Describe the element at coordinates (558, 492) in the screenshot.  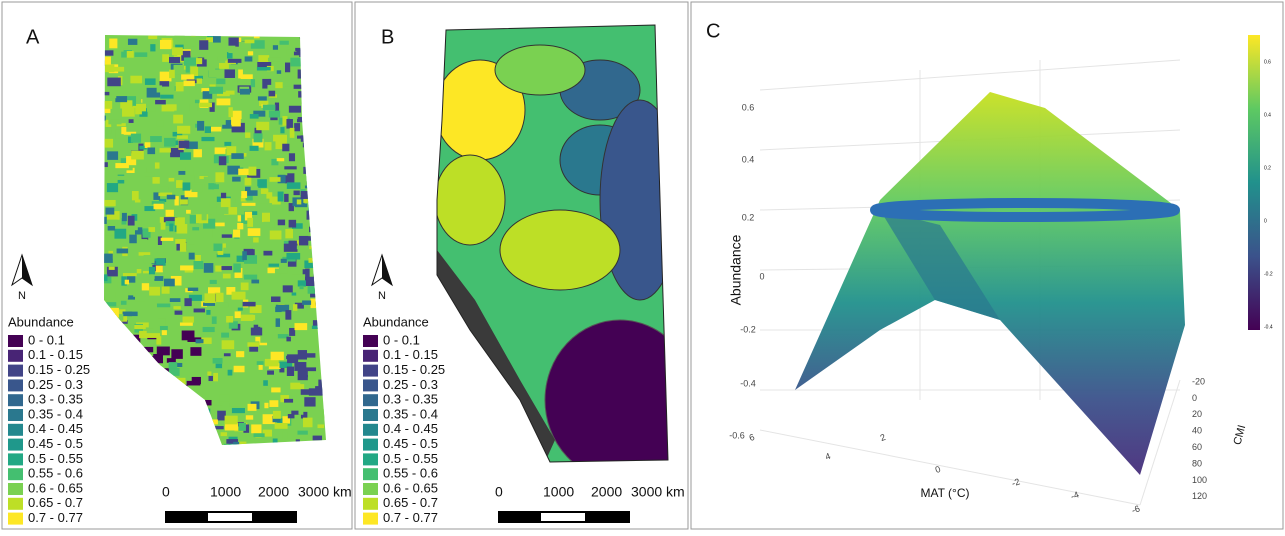
I see `scale-label: 1000` at that location.